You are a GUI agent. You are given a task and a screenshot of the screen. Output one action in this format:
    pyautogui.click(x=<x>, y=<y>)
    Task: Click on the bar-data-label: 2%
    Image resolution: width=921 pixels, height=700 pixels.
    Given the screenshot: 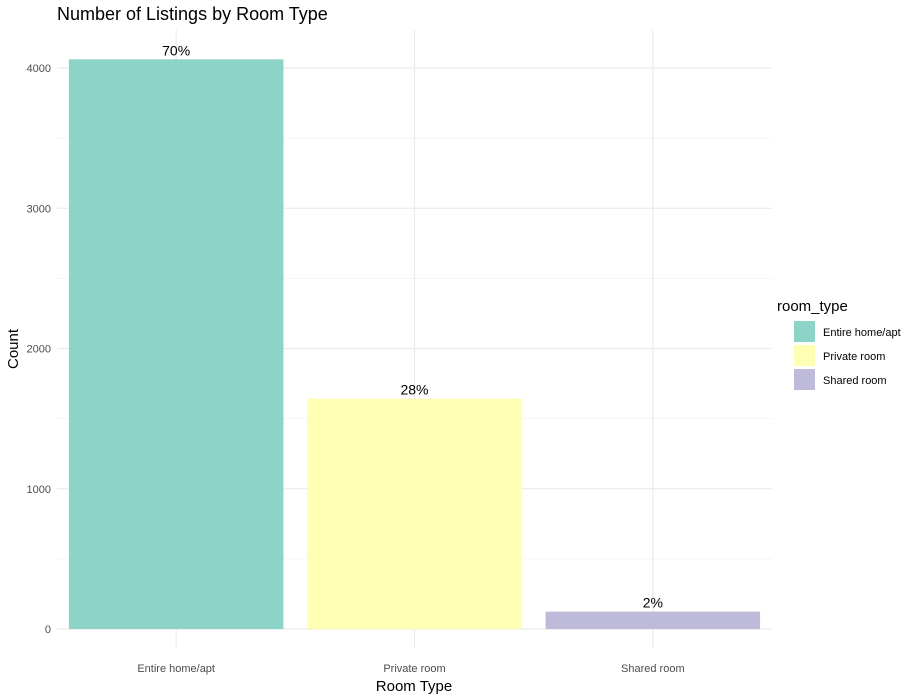 What is the action you would take?
    pyautogui.click(x=653, y=603)
    